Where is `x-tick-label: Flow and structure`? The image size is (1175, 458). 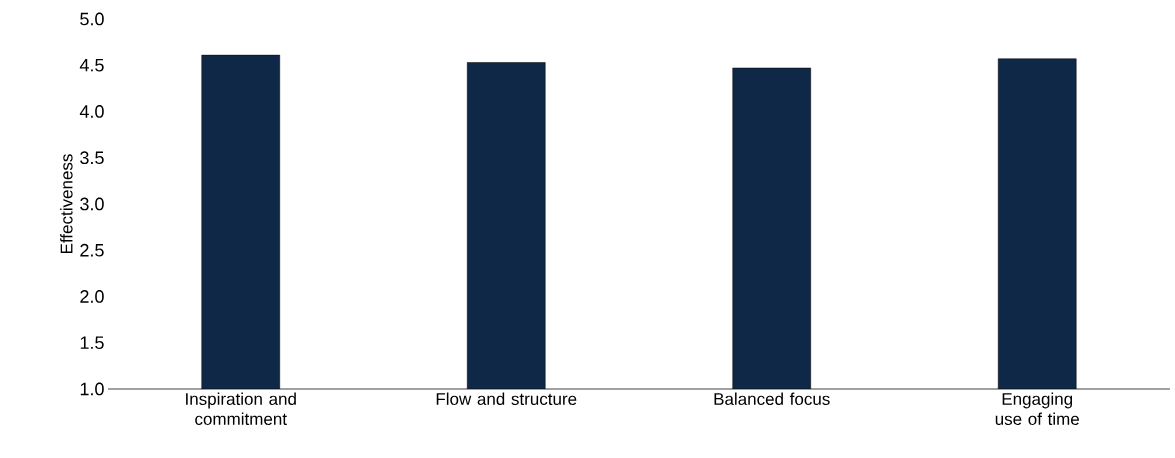
x-tick-label: Flow and structure is located at coordinates (506, 399).